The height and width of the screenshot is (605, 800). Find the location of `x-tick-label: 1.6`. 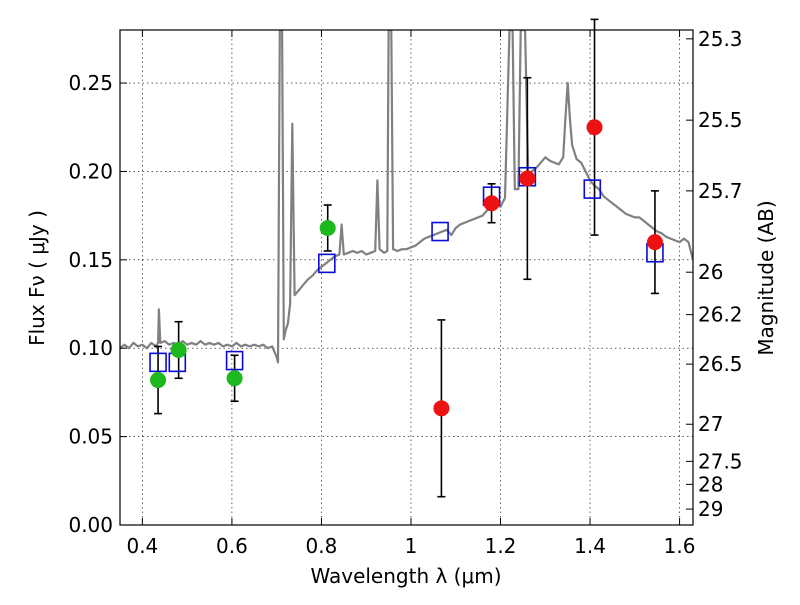

x-tick-label: 1.6 is located at coordinates (680, 546).